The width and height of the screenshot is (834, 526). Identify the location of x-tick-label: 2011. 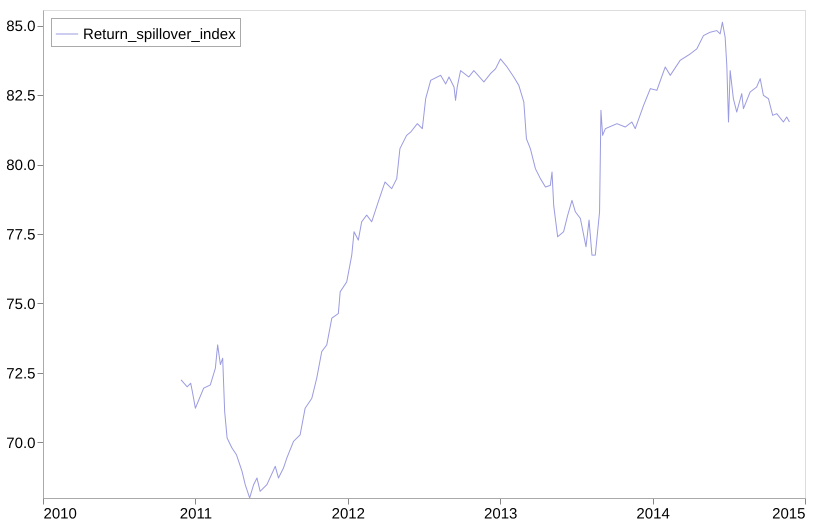
(196, 514).